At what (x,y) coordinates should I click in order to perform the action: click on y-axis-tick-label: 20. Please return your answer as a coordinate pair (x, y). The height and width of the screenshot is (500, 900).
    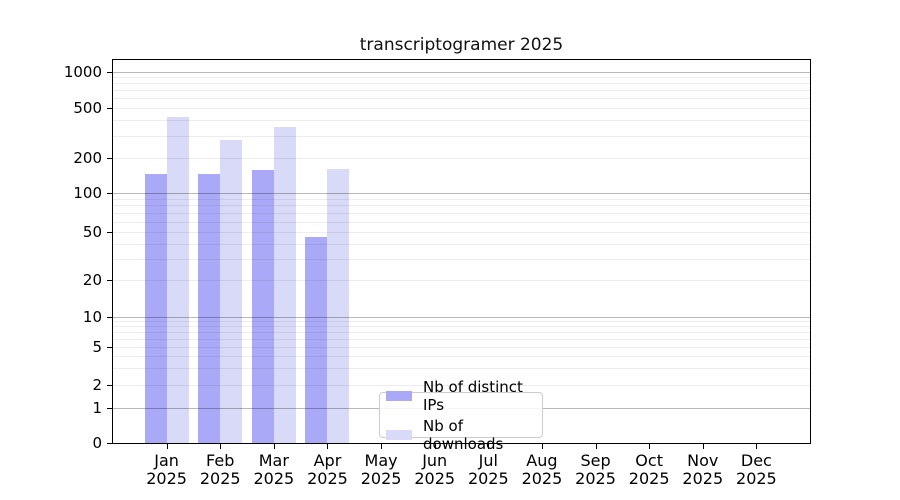
    Looking at the image, I should click on (92, 279).